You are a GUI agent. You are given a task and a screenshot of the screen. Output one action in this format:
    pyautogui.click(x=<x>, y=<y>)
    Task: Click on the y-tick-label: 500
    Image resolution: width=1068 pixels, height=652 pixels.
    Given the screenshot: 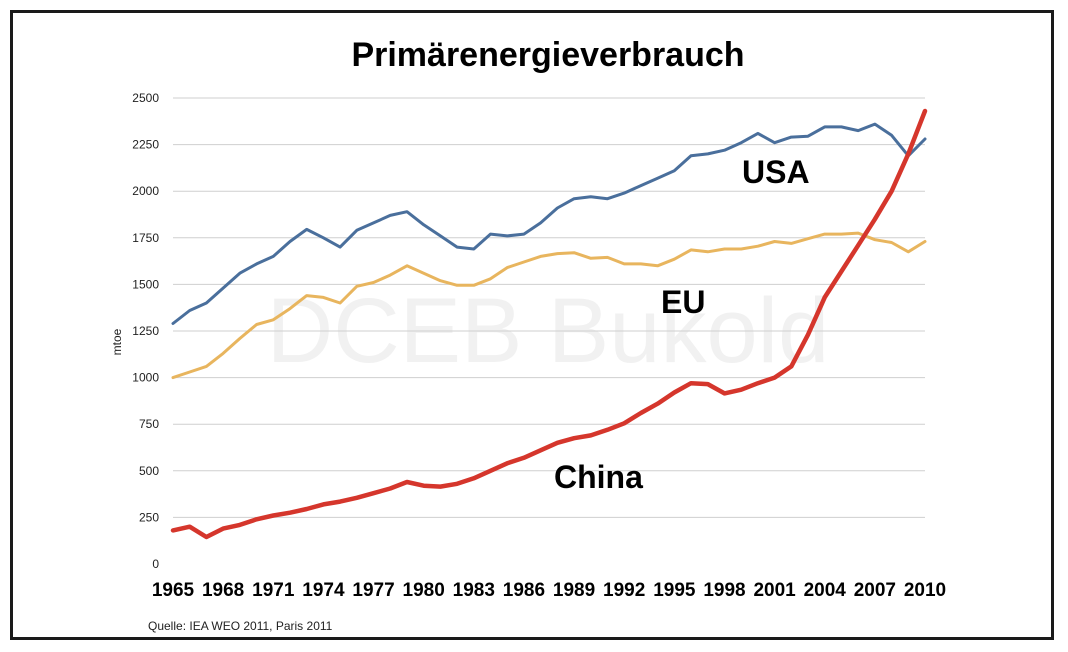 What is the action you would take?
    pyautogui.click(x=149, y=471)
    